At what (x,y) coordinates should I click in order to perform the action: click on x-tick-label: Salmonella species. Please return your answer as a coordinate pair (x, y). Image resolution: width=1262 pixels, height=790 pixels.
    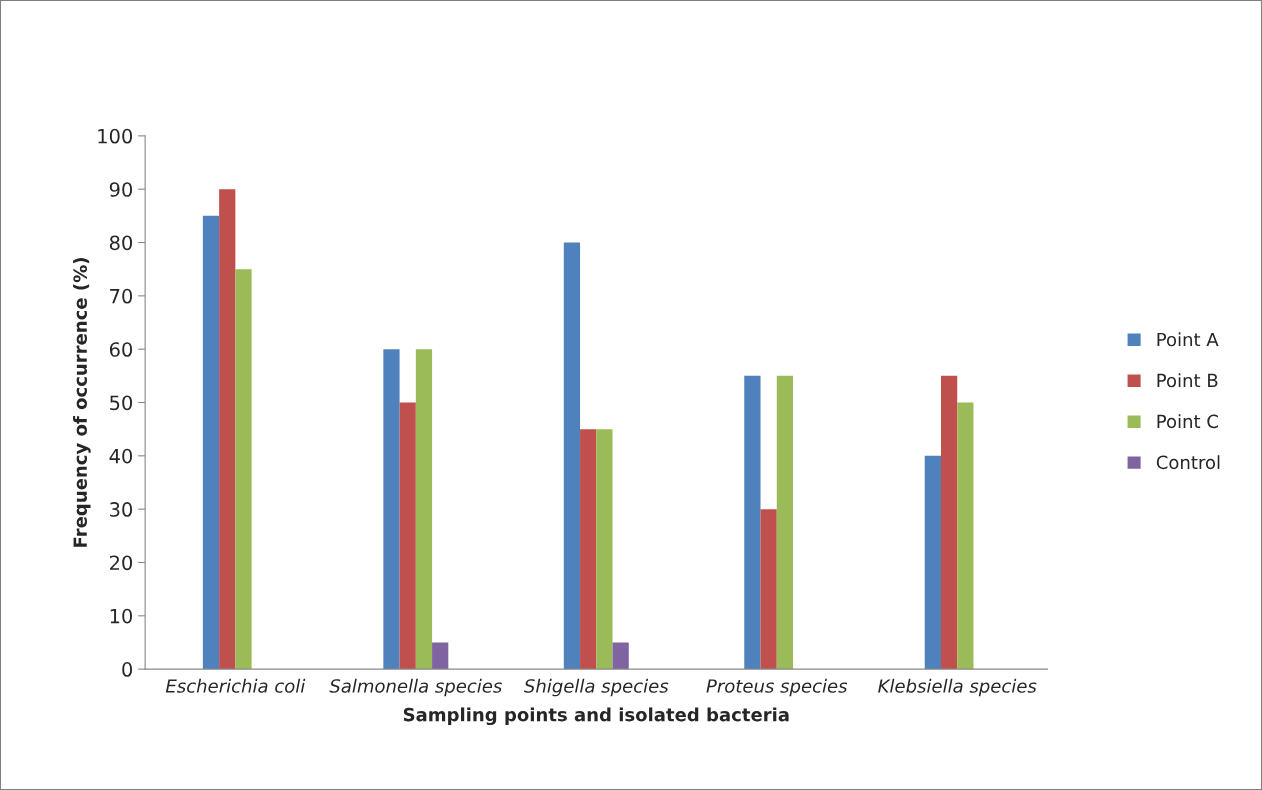
    Looking at the image, I should click on (415, 687).